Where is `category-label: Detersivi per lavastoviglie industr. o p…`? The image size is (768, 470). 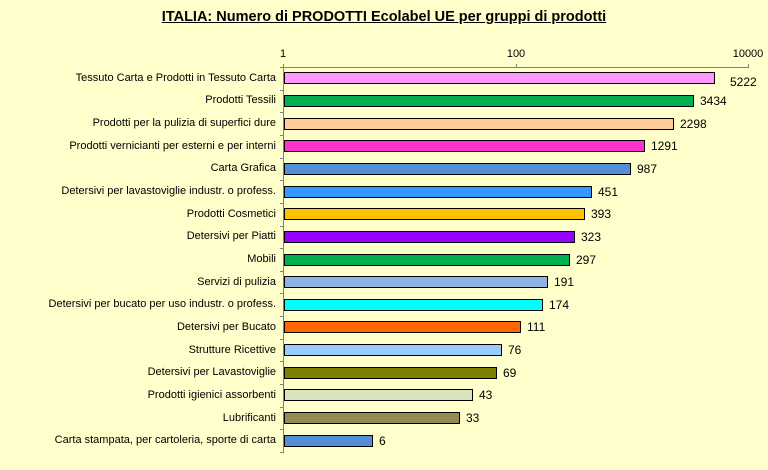
category-label: Detersivi per lavastoviglie industr. o p… is located at coordinates (168, 191).